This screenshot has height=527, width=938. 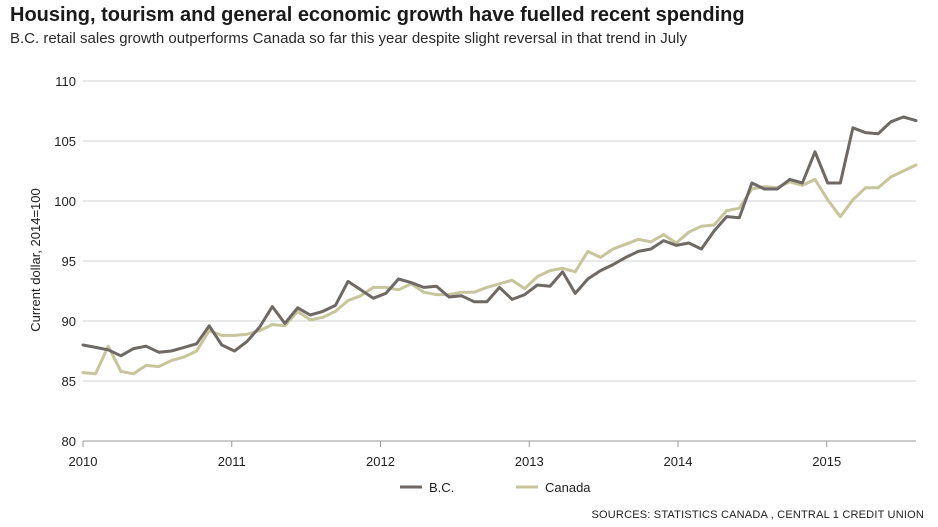 I want to click on x-tick-label: 2014, so click(x=678, y=461).